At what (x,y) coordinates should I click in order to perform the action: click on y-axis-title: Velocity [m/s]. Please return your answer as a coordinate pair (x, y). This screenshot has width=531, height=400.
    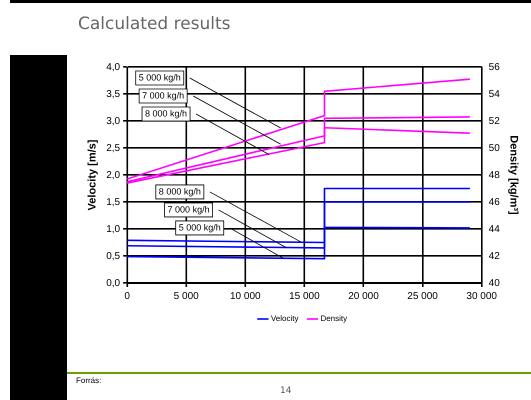
    Looking at the image, I should click on (92, 174).